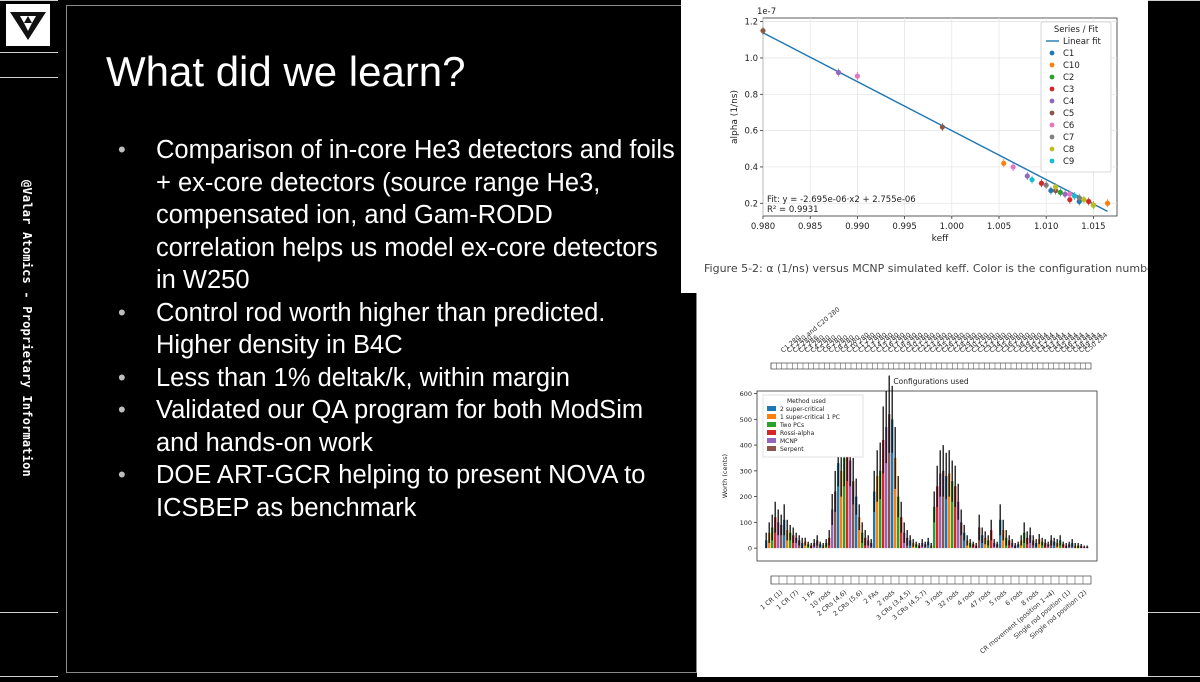  I want to click on x-tick-label: 0.995, so click(904, 227).